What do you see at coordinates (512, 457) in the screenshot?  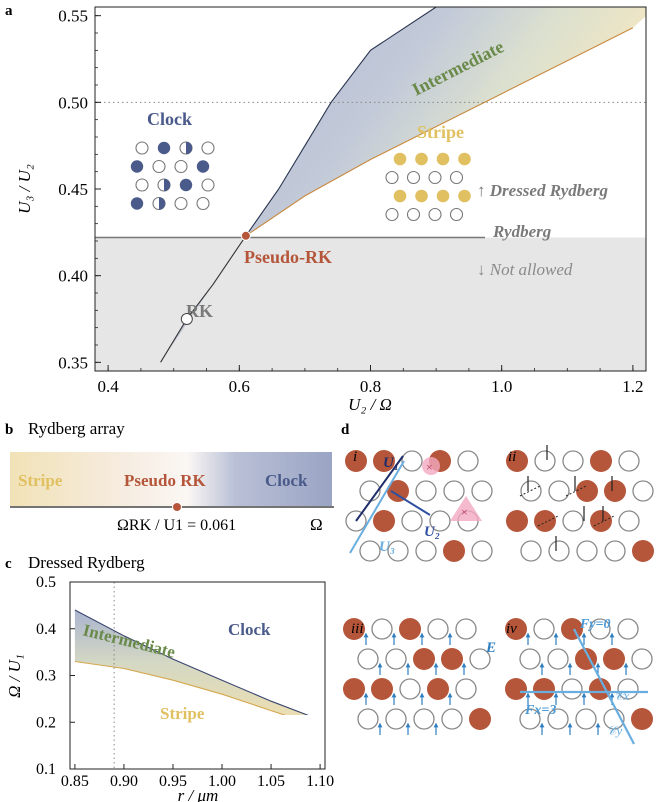 I see `sublabel-ii: ii` at bounding box center [512, 457].